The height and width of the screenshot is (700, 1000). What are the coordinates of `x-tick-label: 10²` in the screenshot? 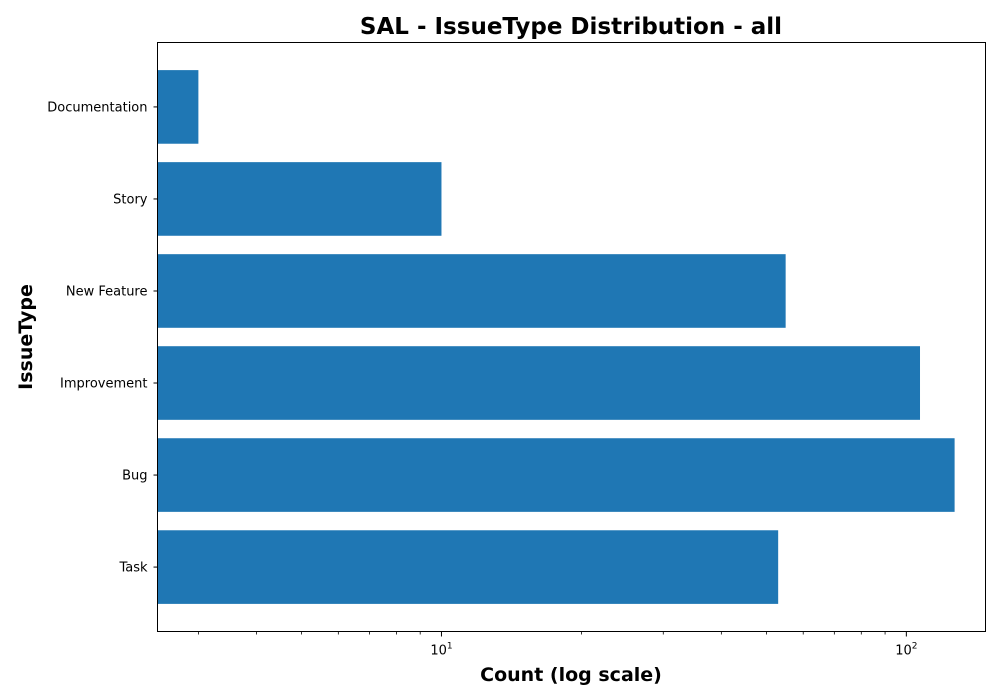 It's located at (906, 650).